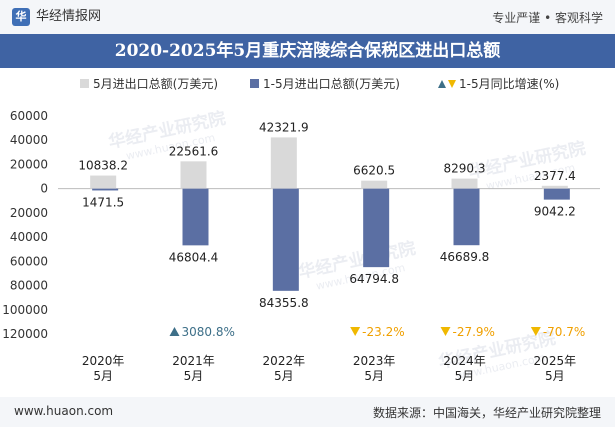 This screenshot has width=615, height=427. Describe the element at coordinates (64, 411) in the screenshot. I see `footer-website: www.huaon.com` at that location.